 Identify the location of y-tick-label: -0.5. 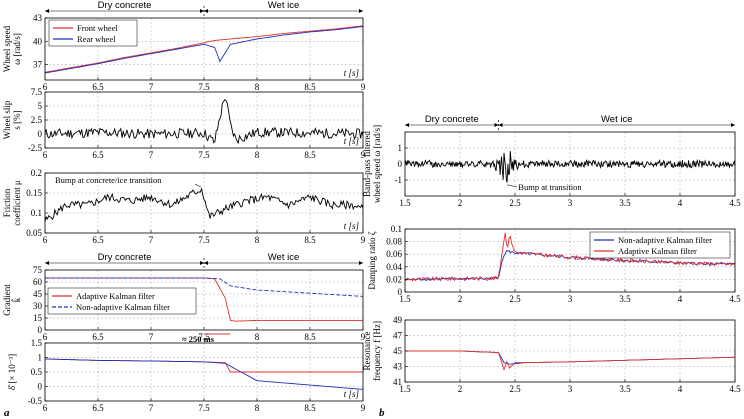
(35, 401).